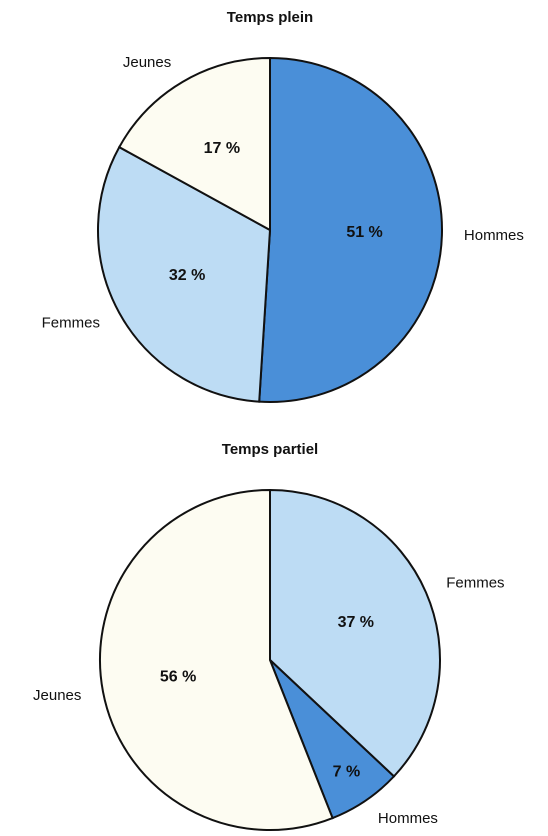 The image size is (548, 836). I want to click on data-label: 17 %, so click(222, 148).